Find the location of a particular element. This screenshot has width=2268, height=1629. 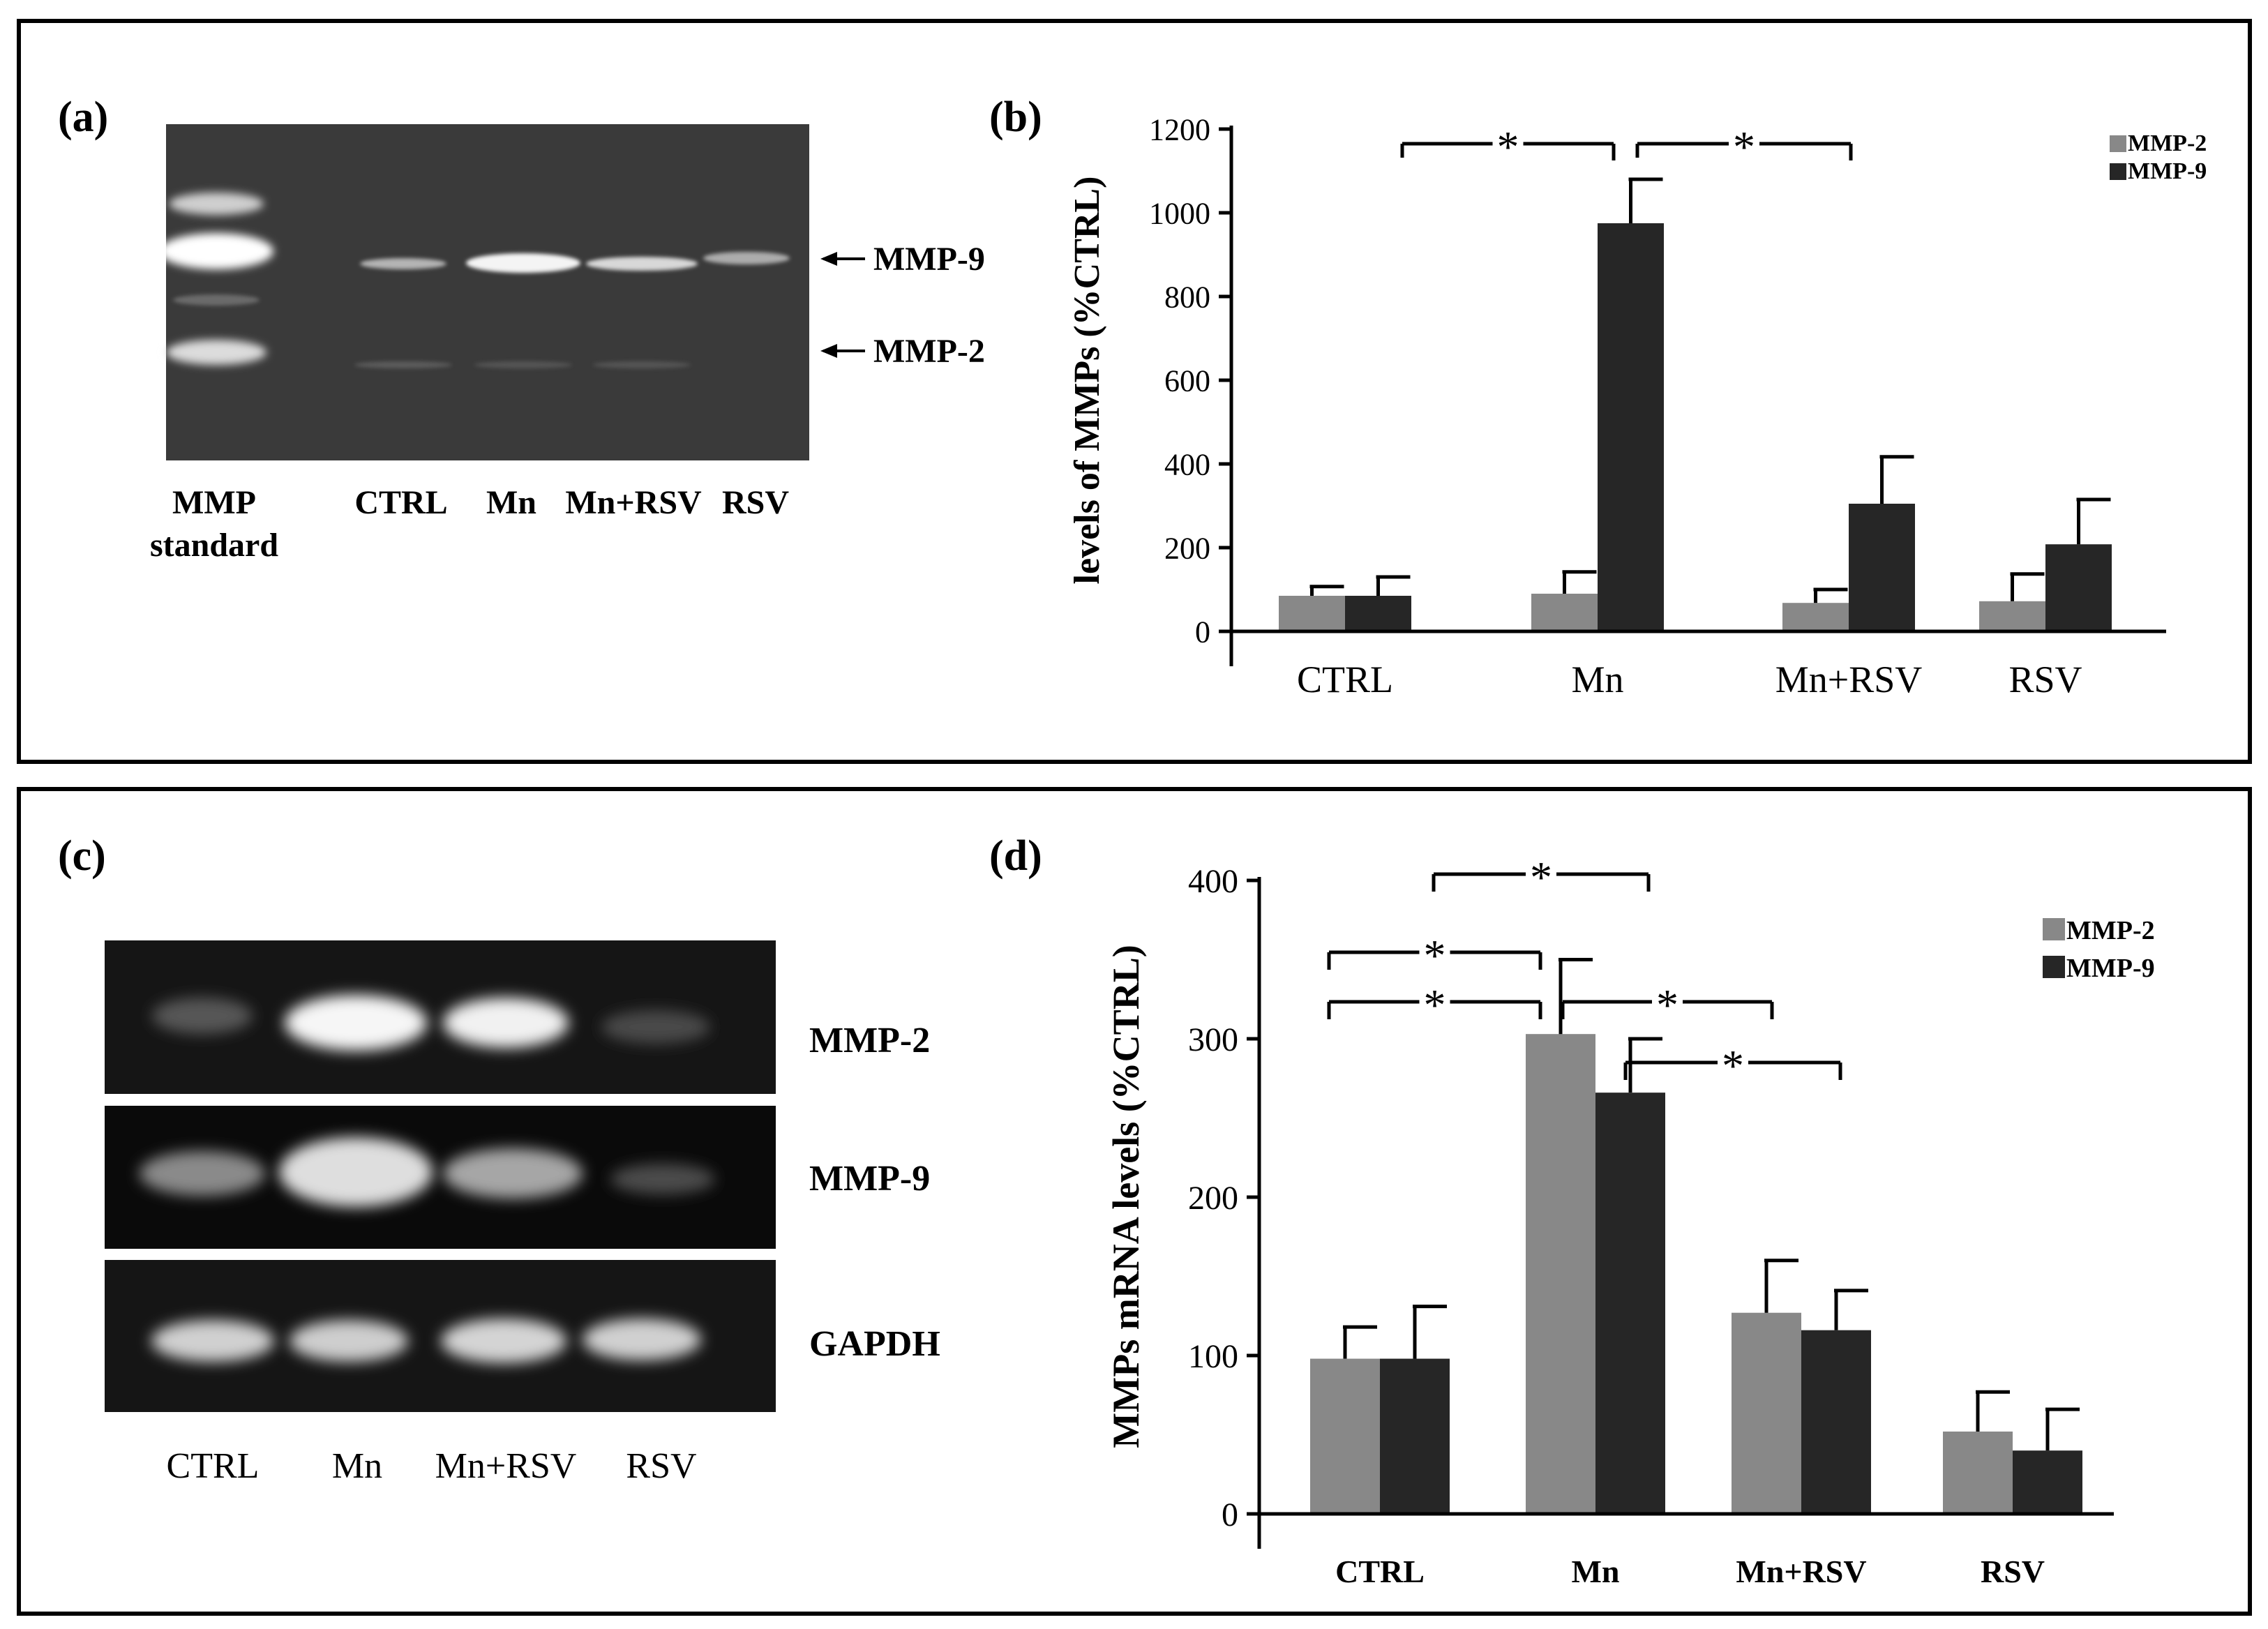

gel-c-band-ctrl-mmp2 is located at coordinates (203, 1016).